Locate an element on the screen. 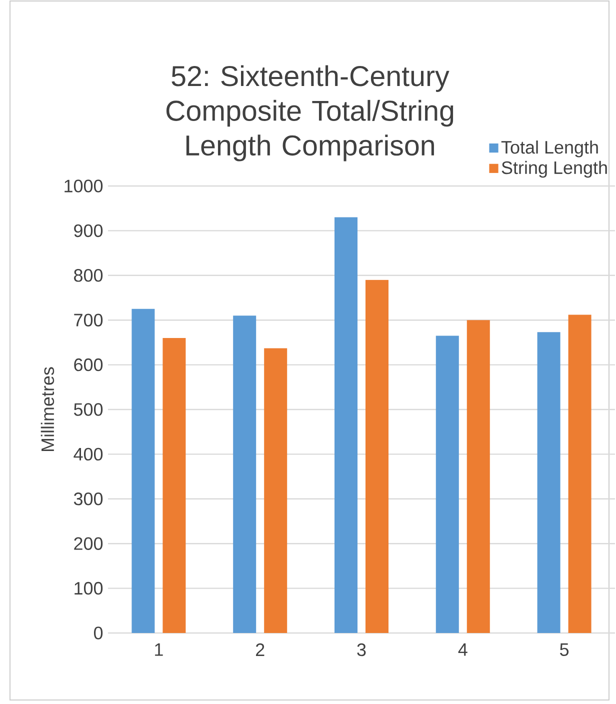 The height and width of the screenshot is (704, 616). y-tick-label: 200 is located at coordinates (88, 543).